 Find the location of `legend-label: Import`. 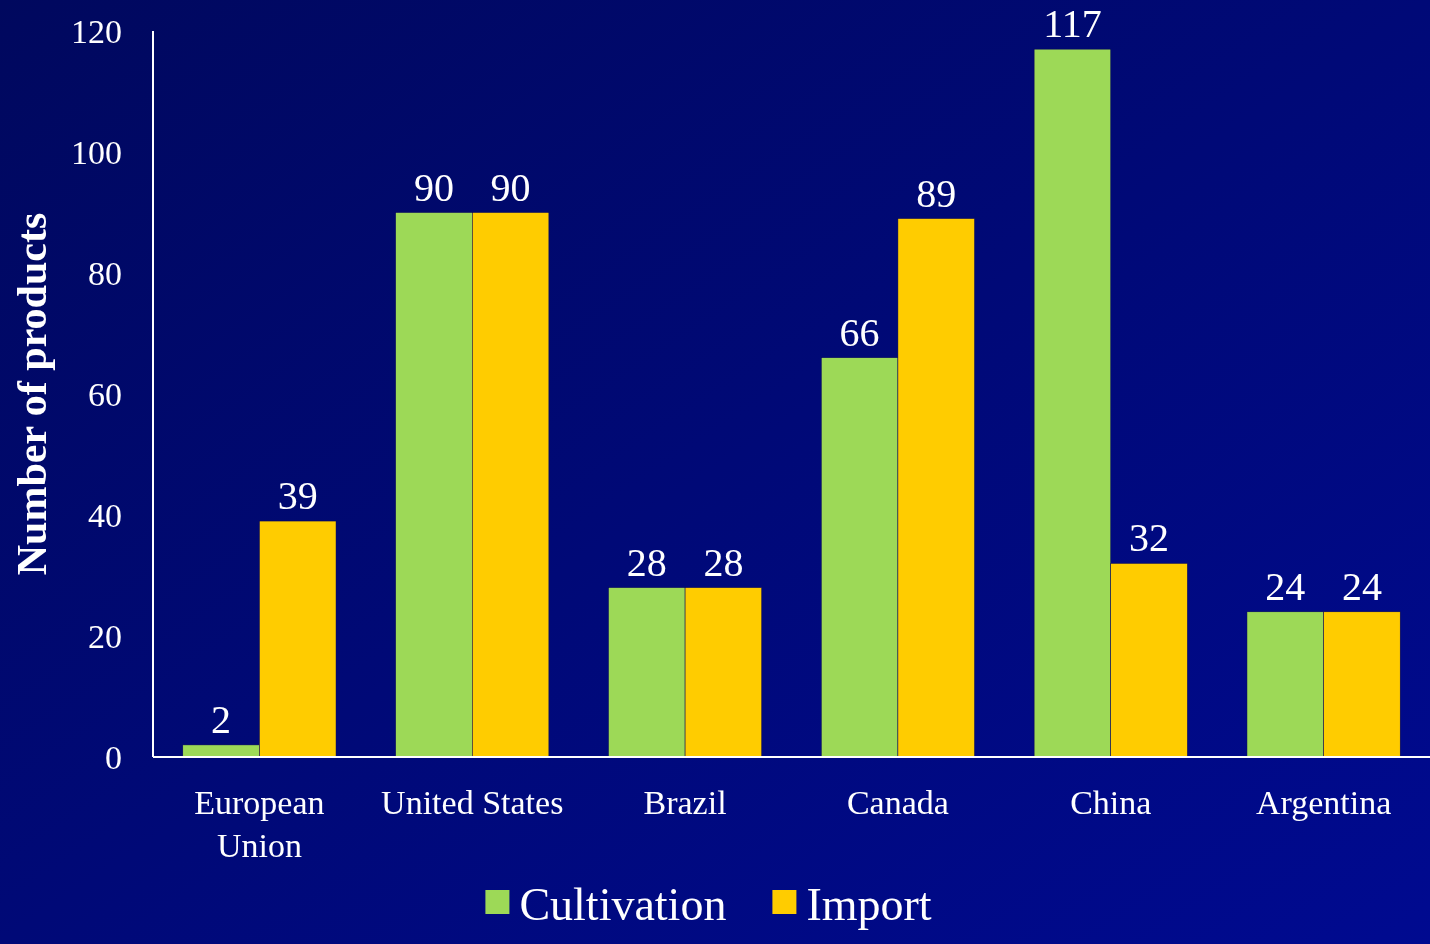

legend-label: Import is located at coordinates (869, 904).